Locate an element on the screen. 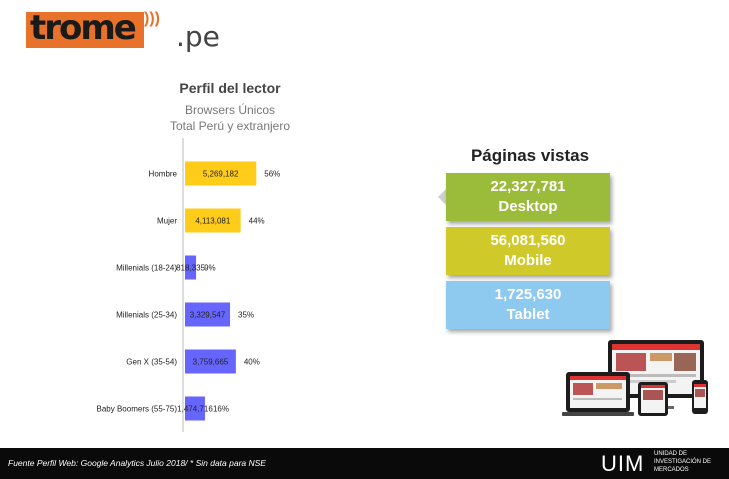 This screenshot has height=479, width=729. desktop-value: 22,327,781 is located at coordinates (528, 186).